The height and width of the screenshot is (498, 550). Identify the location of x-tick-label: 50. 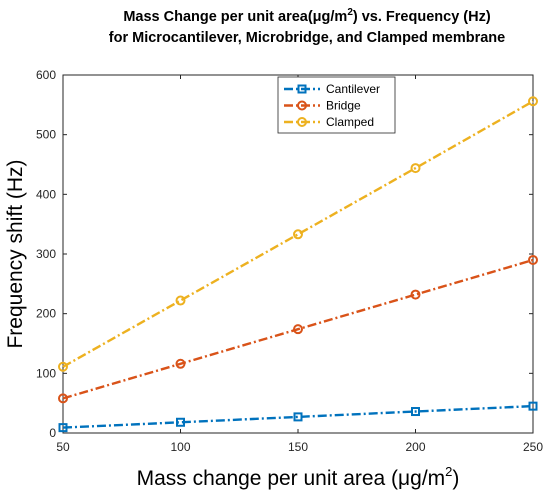
(63, 447).